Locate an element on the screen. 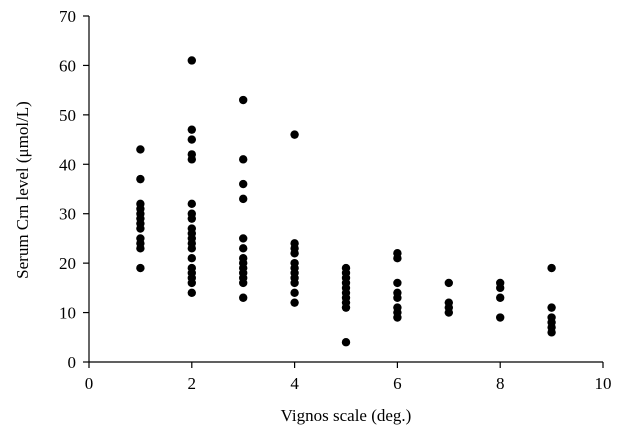 Image resolution: width=626 pixels, height=434 pixels. x-tick-label-6: 6 is located at coordinates (397, 383).